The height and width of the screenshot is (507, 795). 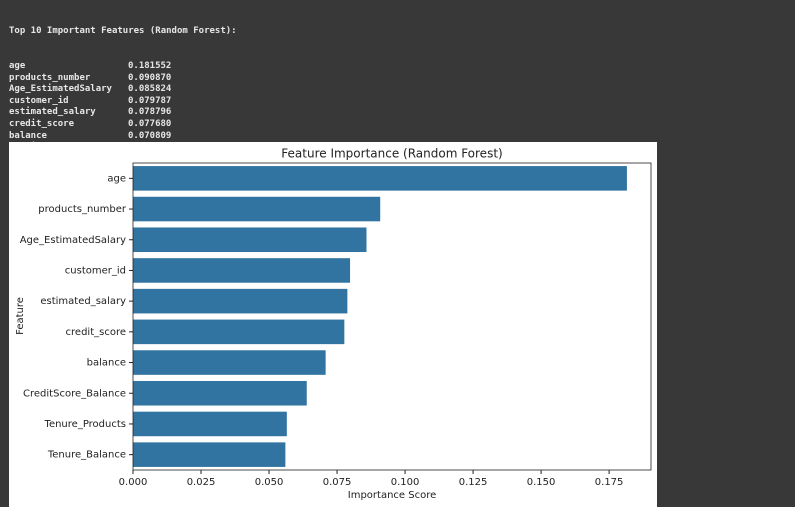 What do you see at coordinates (17, 65) in the screenshot?
I see `row-name: age` at bounding box center [17, 65].